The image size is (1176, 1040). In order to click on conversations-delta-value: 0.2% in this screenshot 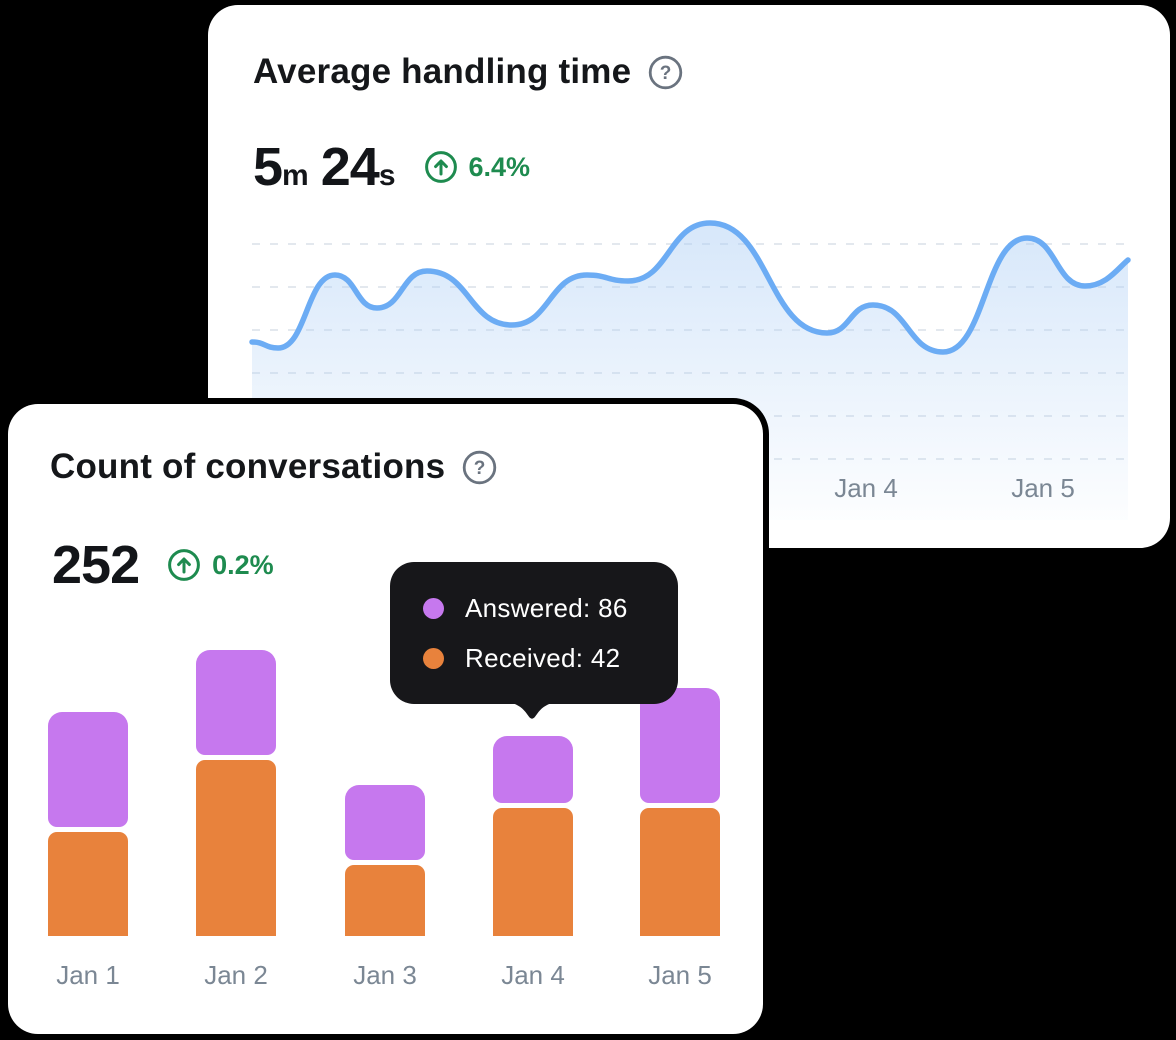, I will do `click(243, 564)`.